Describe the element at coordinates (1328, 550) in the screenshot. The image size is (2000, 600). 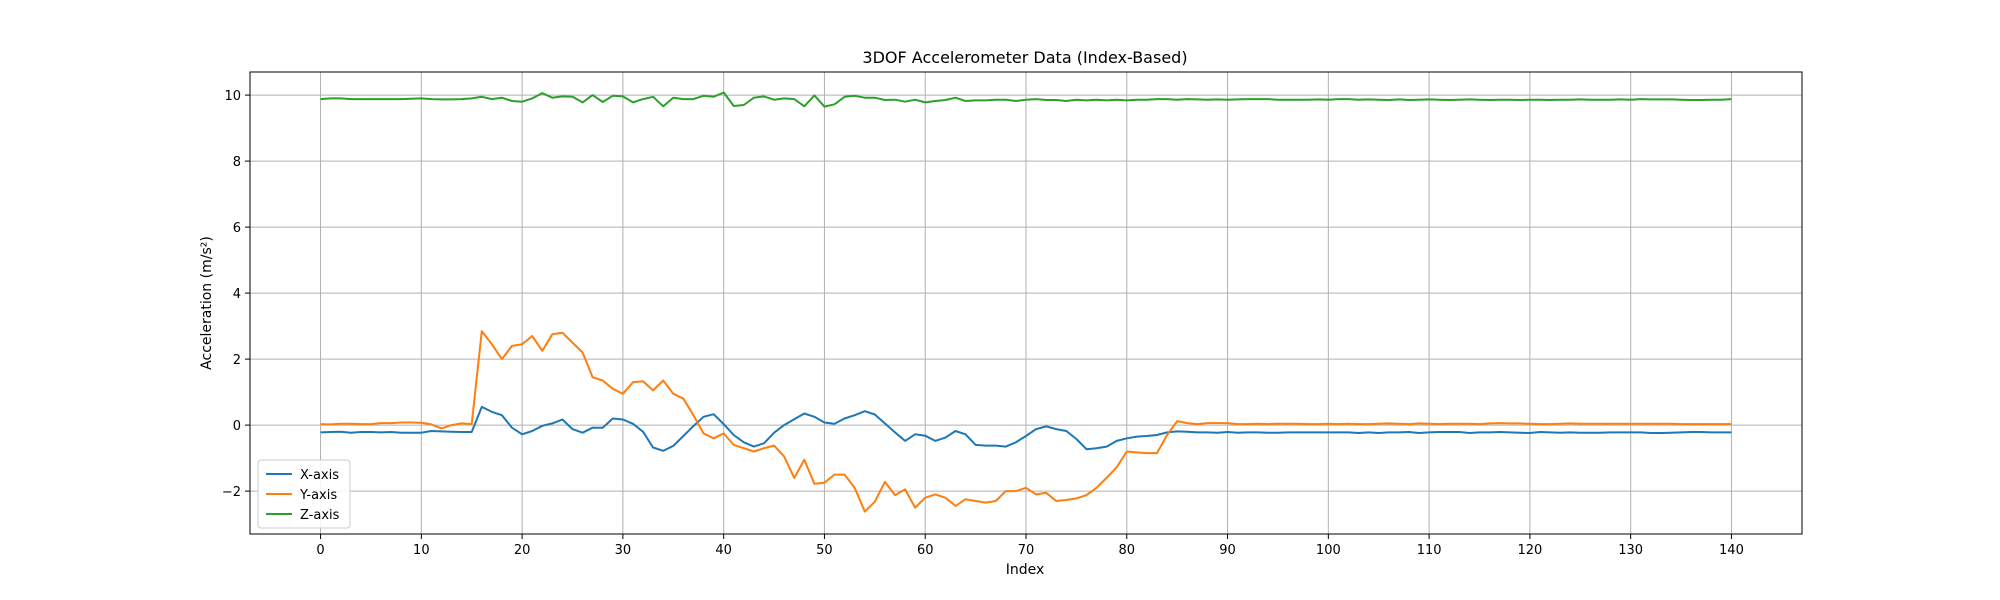
I see `x-tick-label: 100` at that location.